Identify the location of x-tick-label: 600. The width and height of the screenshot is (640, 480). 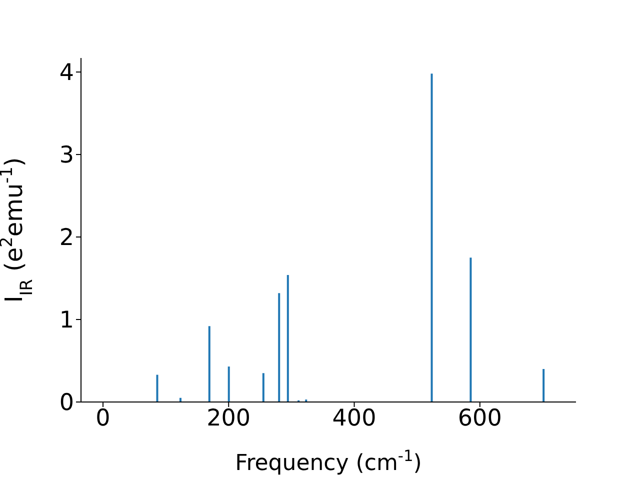
(480, 418).